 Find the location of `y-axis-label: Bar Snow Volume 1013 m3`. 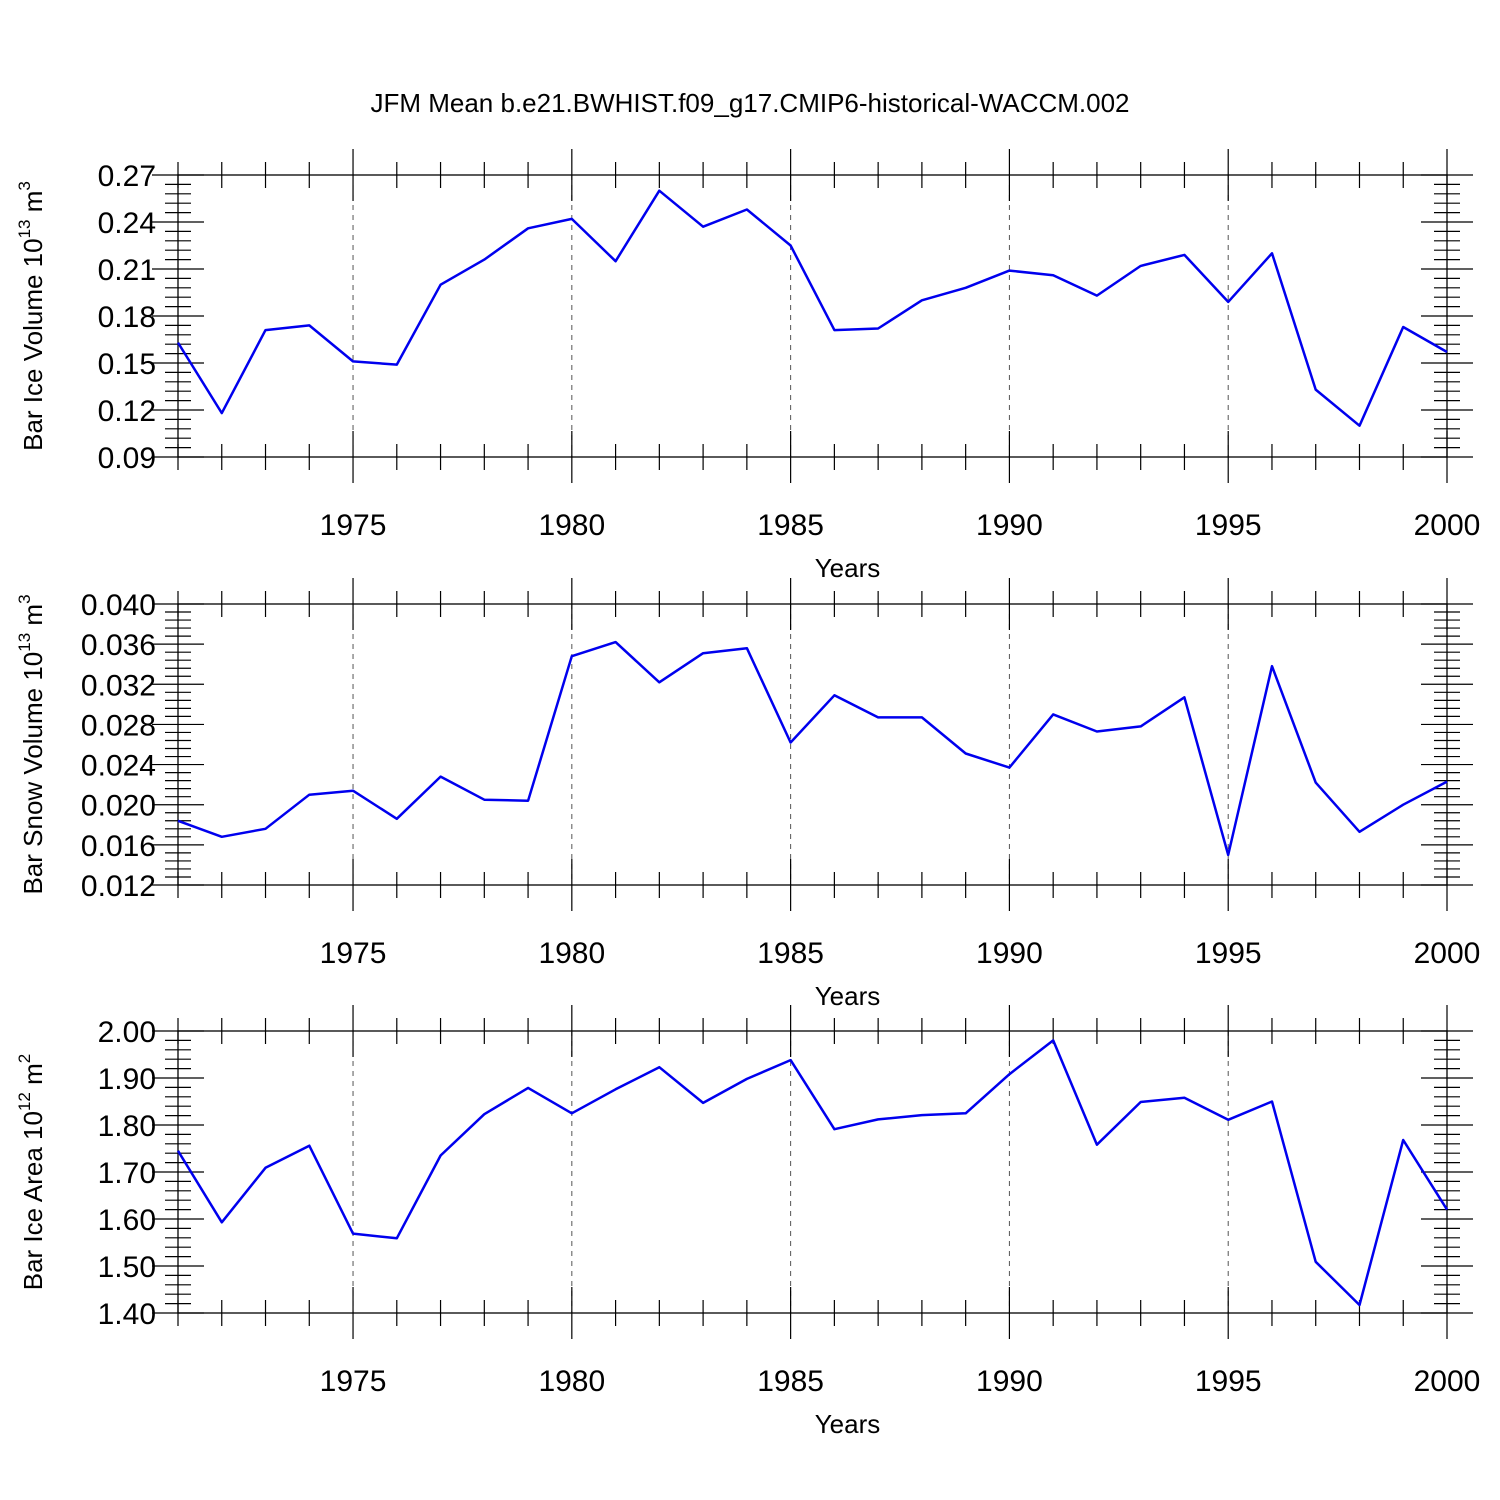

y-axis-label: Bar Snow Volume 1013 m3 is located at coordinates (31, 744).